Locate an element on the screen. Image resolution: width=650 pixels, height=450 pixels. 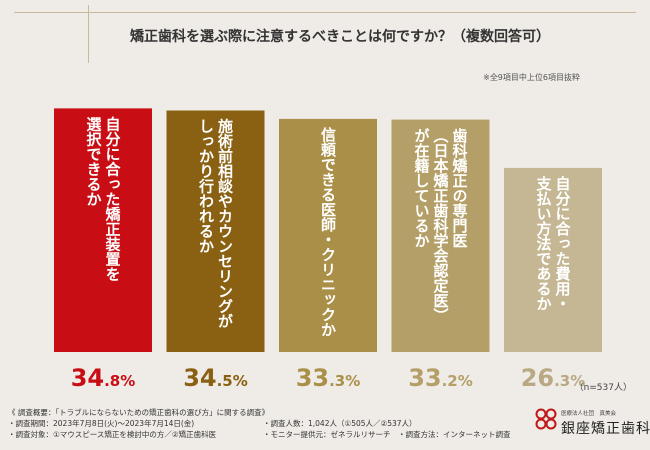
bar-c3 is located at coordinates (440, 235).